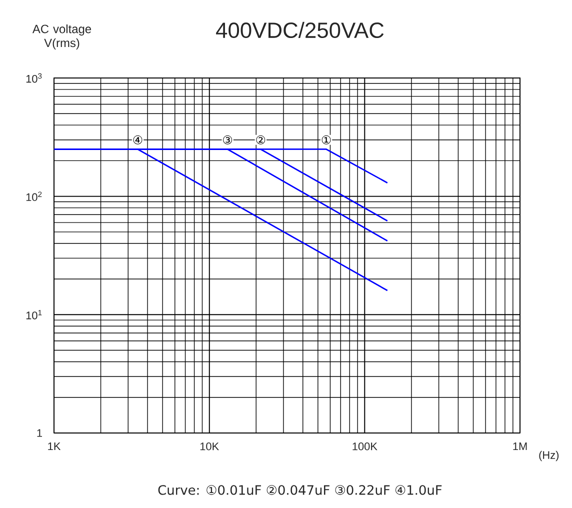 The height and width of the screenshot is (508, 572). I want to click on x-tick-label: 100K, so click(365, 446).